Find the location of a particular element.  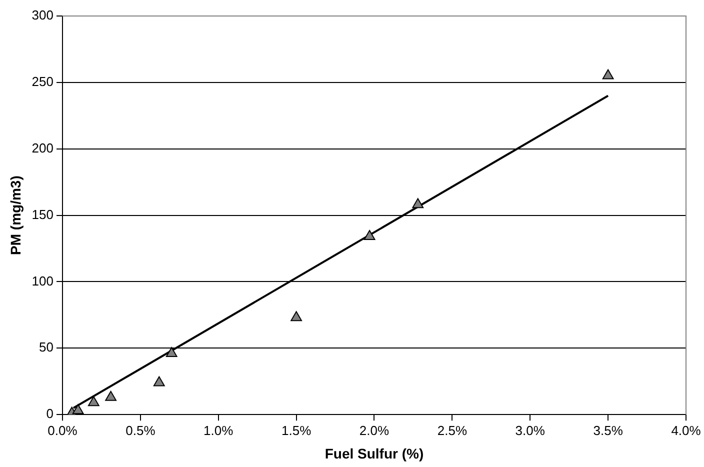

x-tick-label: 2.0% is located at coordinates (374, 430).